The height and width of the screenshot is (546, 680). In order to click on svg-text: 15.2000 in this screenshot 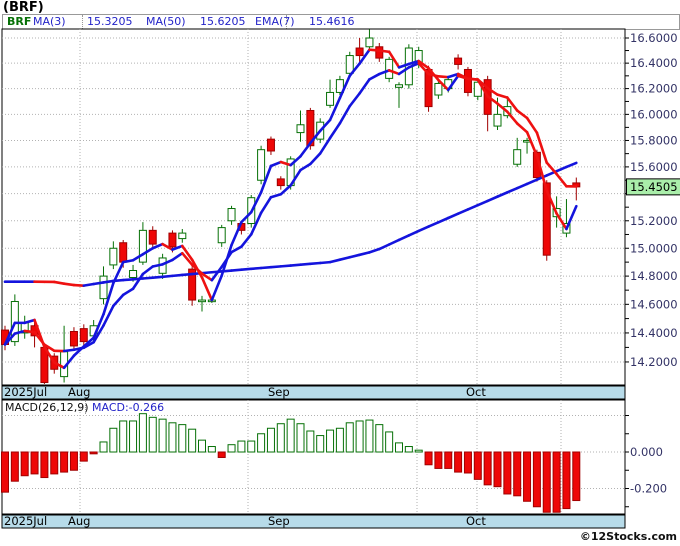, I will do `click(654, 221)`.